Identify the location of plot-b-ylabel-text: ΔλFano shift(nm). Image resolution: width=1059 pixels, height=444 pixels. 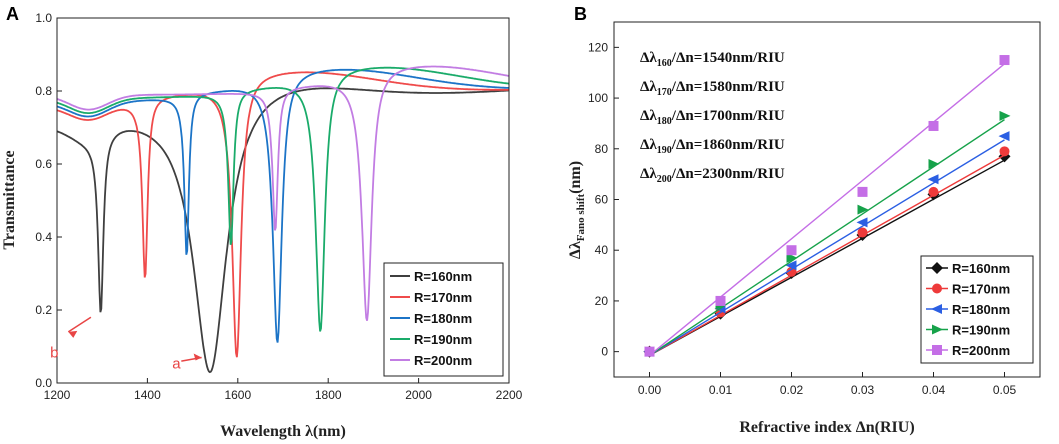
(577, 210).